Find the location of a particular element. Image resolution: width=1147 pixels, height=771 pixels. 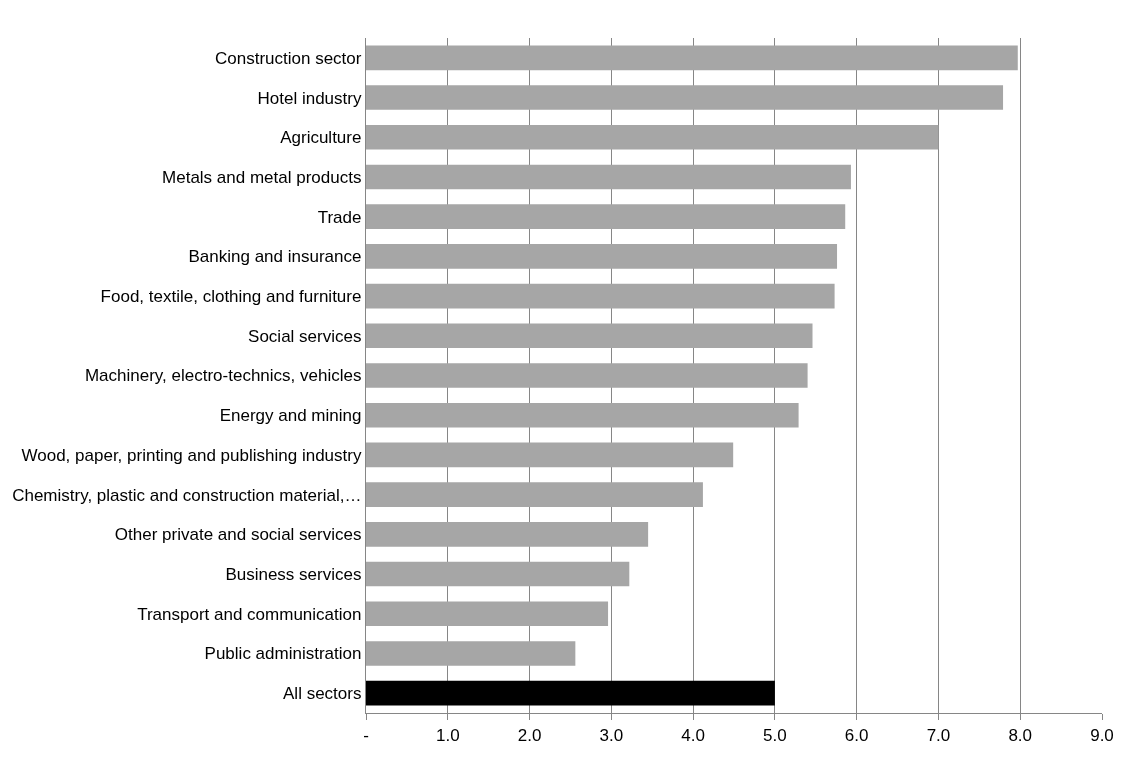

x-tick-label: 7.0 is located at coordinates (938, 735).